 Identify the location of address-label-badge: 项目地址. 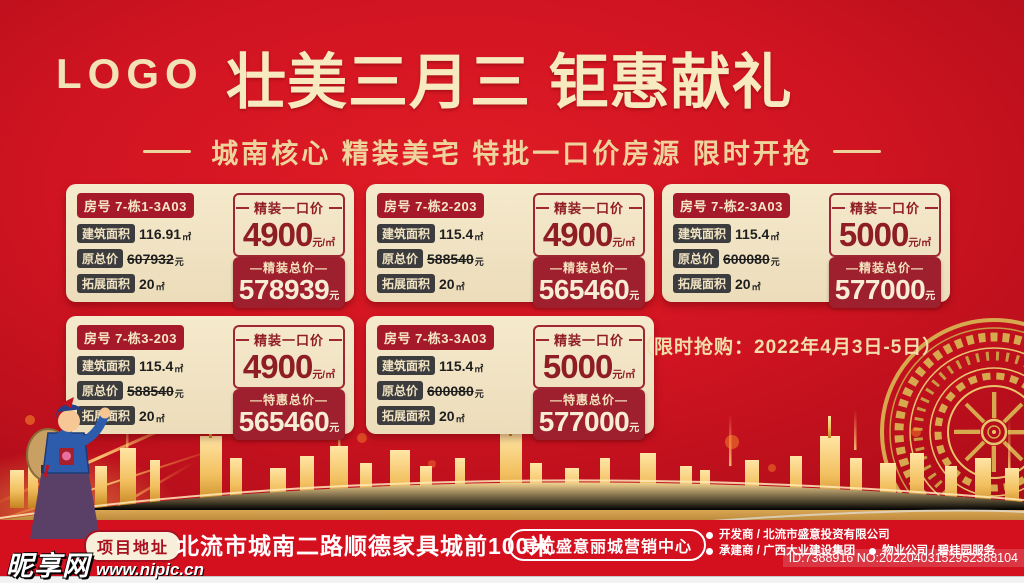
(133, 546).